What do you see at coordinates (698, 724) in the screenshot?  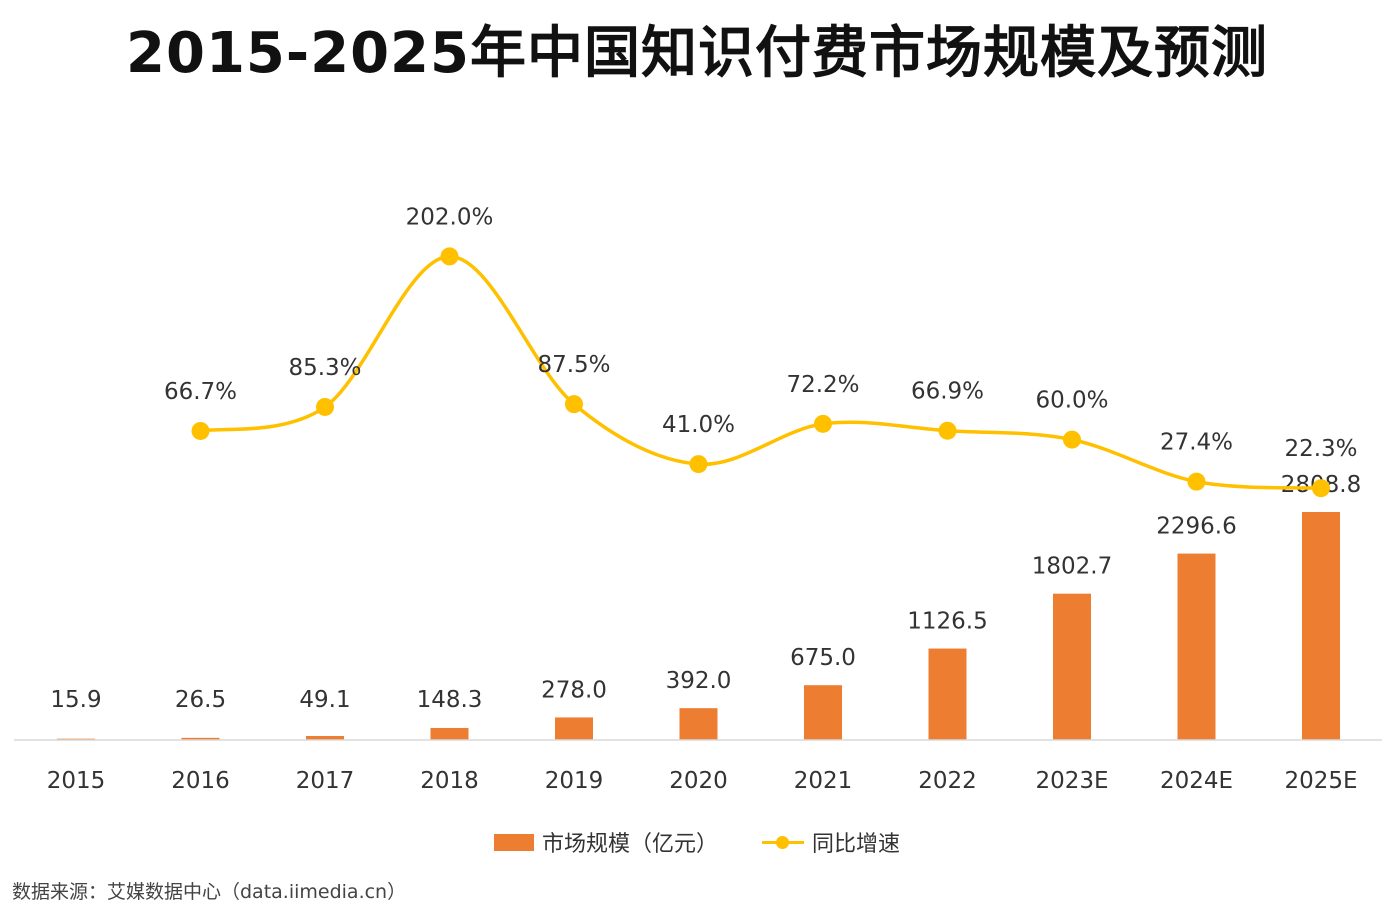 I see `bar-2020` at bounding box center [698, 724].